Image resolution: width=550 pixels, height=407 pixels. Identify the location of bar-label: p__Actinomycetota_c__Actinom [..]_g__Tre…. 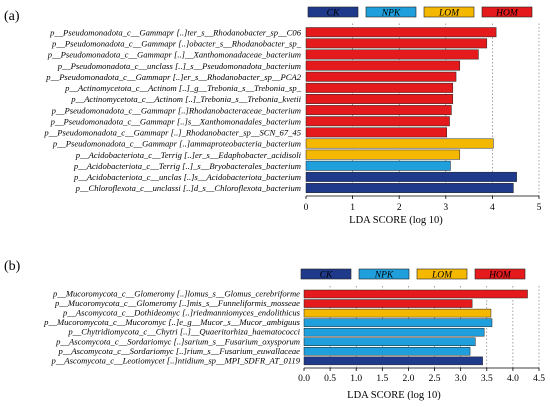
(183, 88).